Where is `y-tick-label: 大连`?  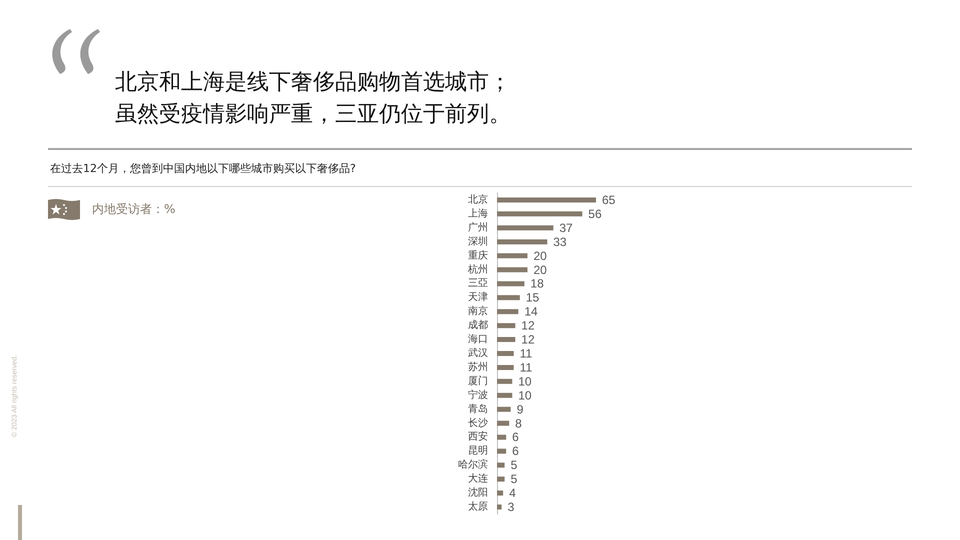
y-tick-label: 大连 is located at coordinates (478, 478).